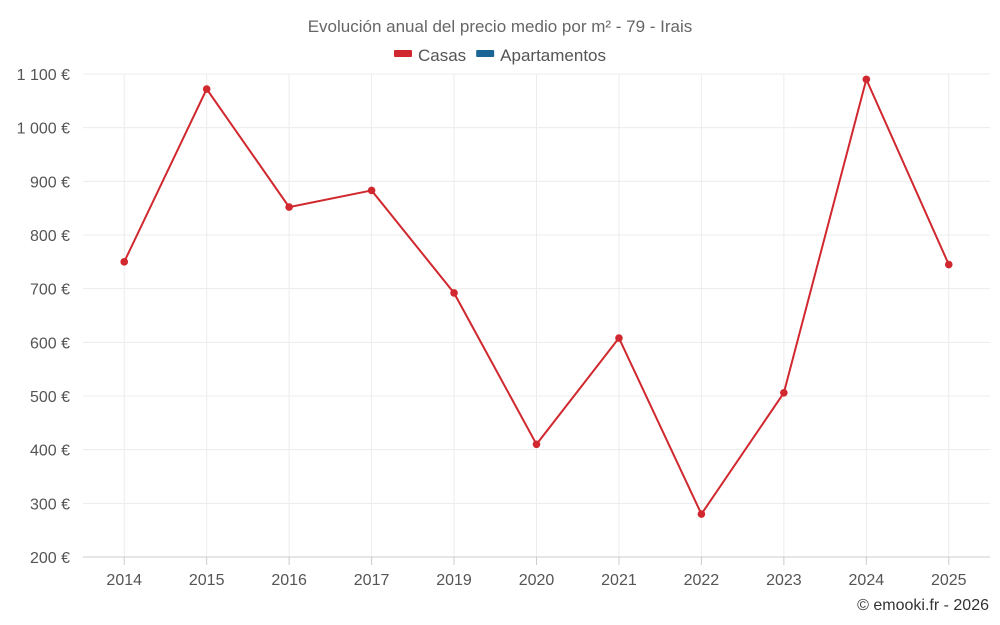 Image resolution: width=1000 pixels, height=625 pixels. Describe the element at coordinates (949, 580) in the screenshot. I see `x-tick-label: 2025` at that location.